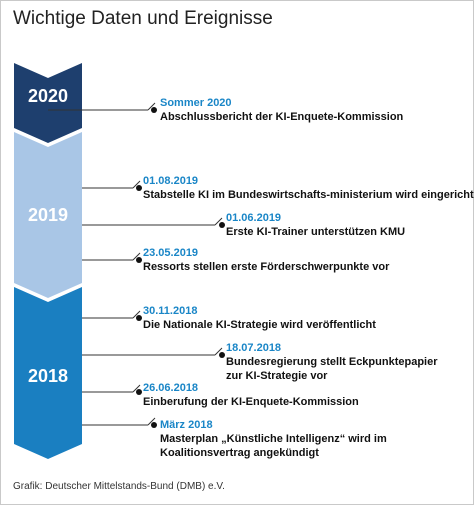 Image resolution: width=474 pixels, height=505 pixels. I want to click on event-date: 18.07.2018, so click(254, 348).